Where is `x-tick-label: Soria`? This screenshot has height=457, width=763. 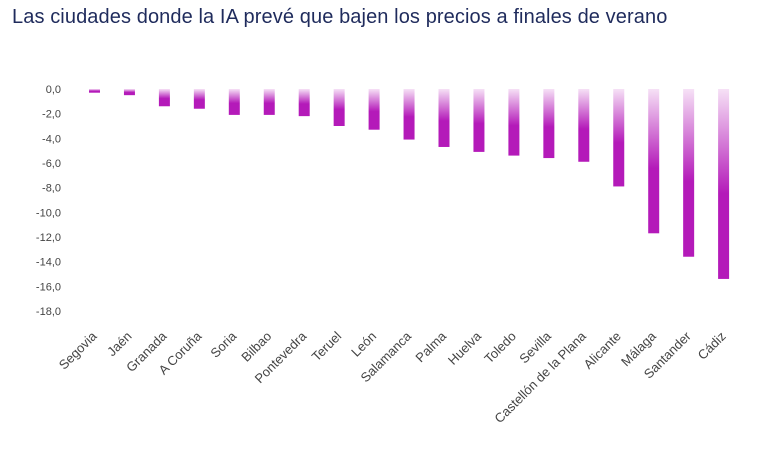 x-tick-label: Soria is located at coordinates (223, 344).